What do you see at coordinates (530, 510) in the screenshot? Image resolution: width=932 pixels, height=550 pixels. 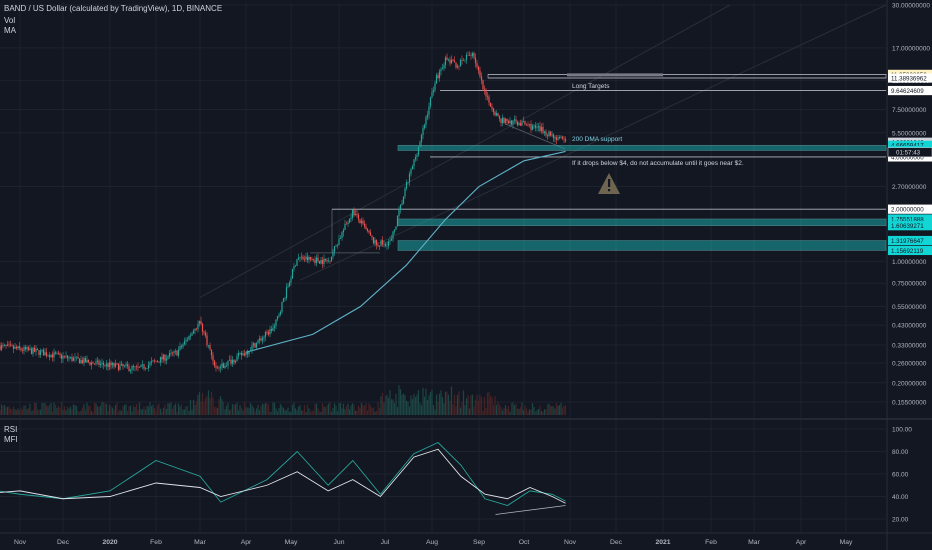 I see `osc-divergence-line` at bounding box center [530, 510].